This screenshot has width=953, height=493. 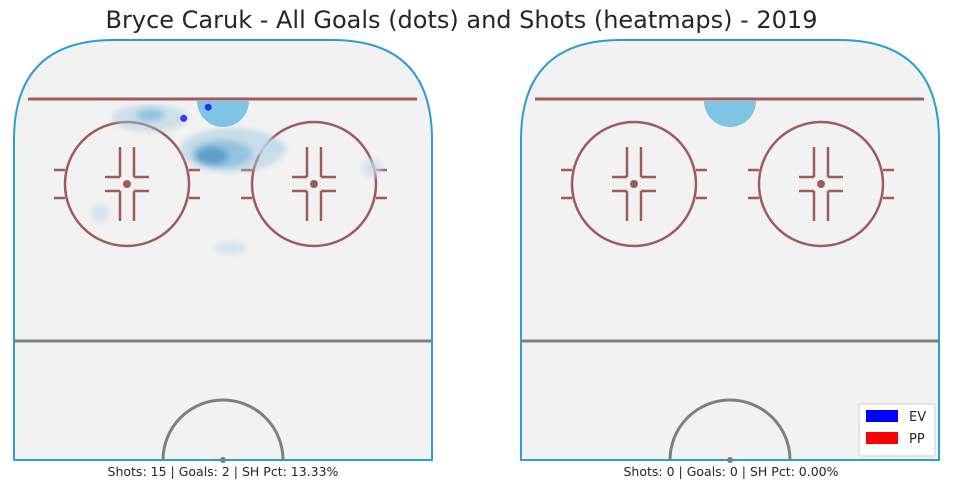 I want to click on legend: EV PP, so click(x=897, y=430).